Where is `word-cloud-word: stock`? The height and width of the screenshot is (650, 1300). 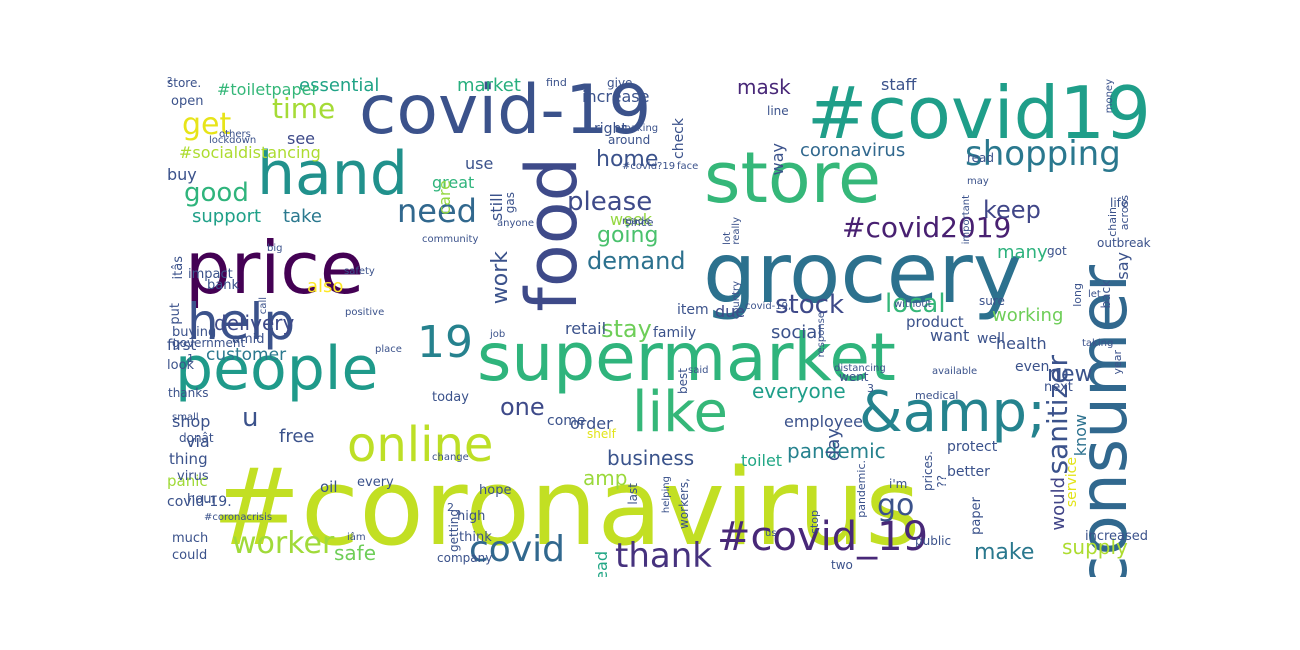 word-cloud-word: stock is located at coordinates (809, 305).